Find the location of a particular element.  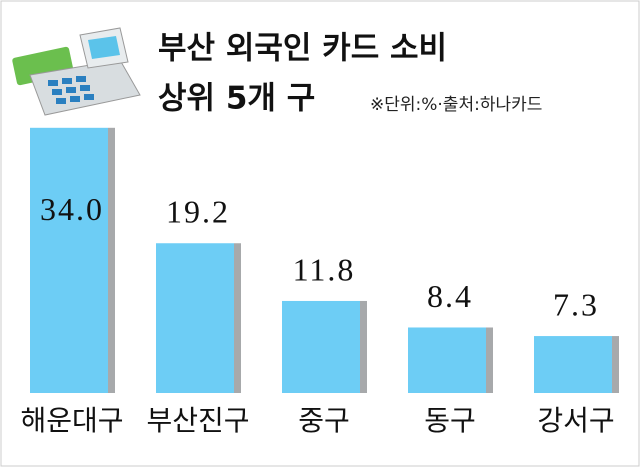

x-tick-label: 강서구 is located at coordinates (575, 420).